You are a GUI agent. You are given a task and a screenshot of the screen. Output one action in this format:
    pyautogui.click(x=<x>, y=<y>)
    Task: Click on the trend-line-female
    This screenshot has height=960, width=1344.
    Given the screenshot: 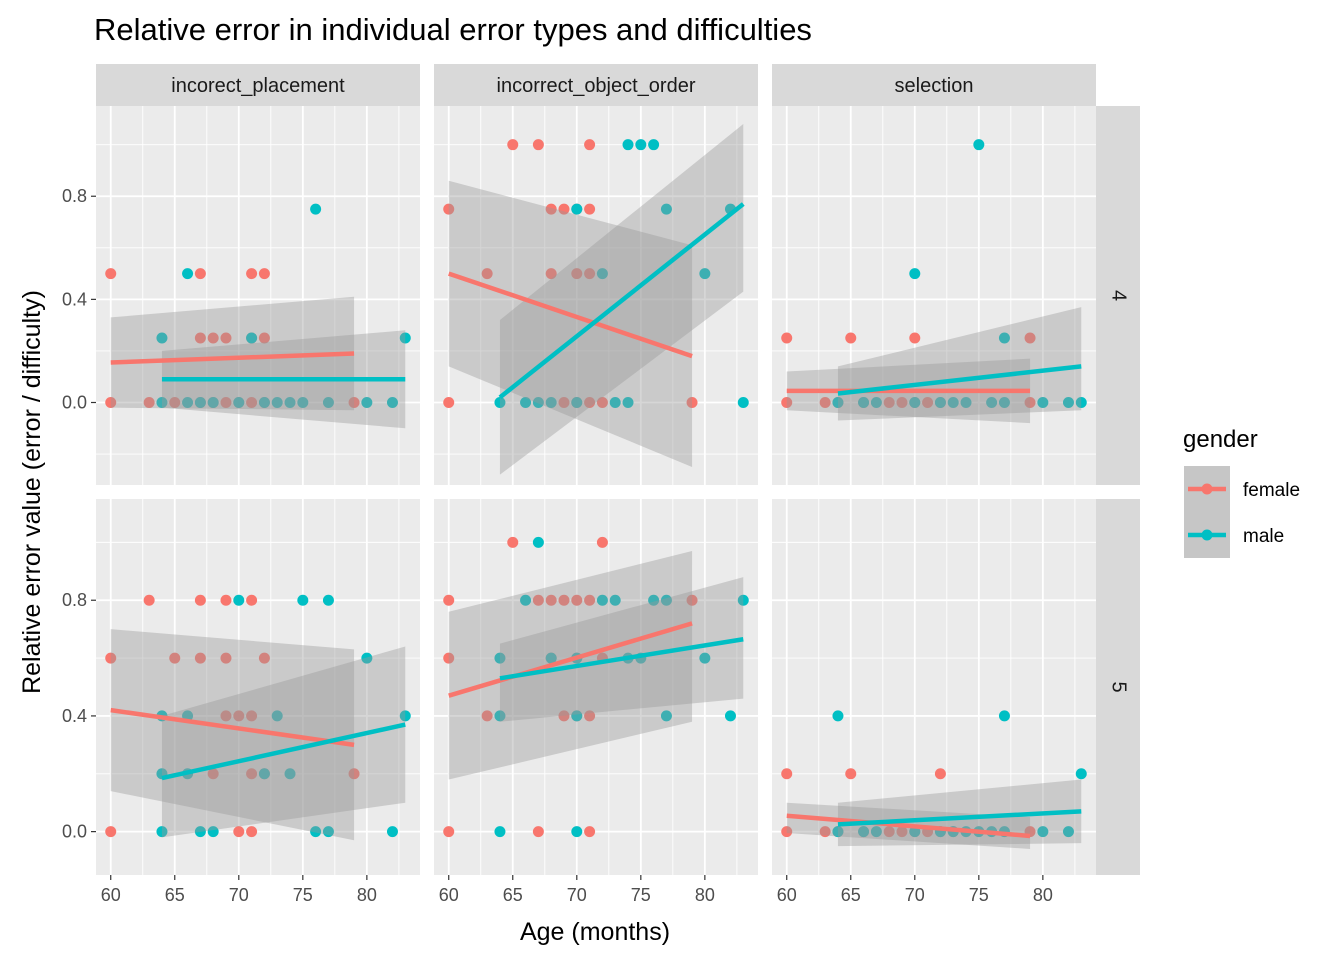 What is the action you would take?
    pyautogui.click(x=570, y=659)
    